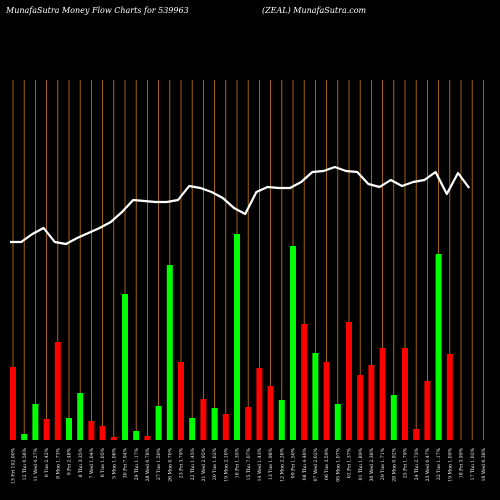  I want to click on x-axis-tick-label: 19 Mon 2.10%, so click(226, 464).